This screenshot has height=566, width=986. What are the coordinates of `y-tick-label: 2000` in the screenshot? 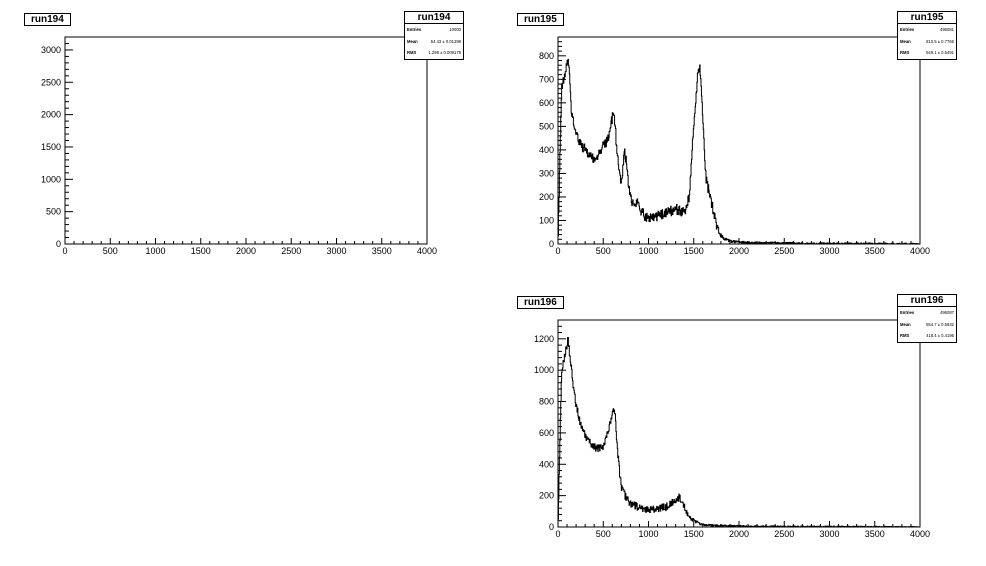 It's located at (51, 115).